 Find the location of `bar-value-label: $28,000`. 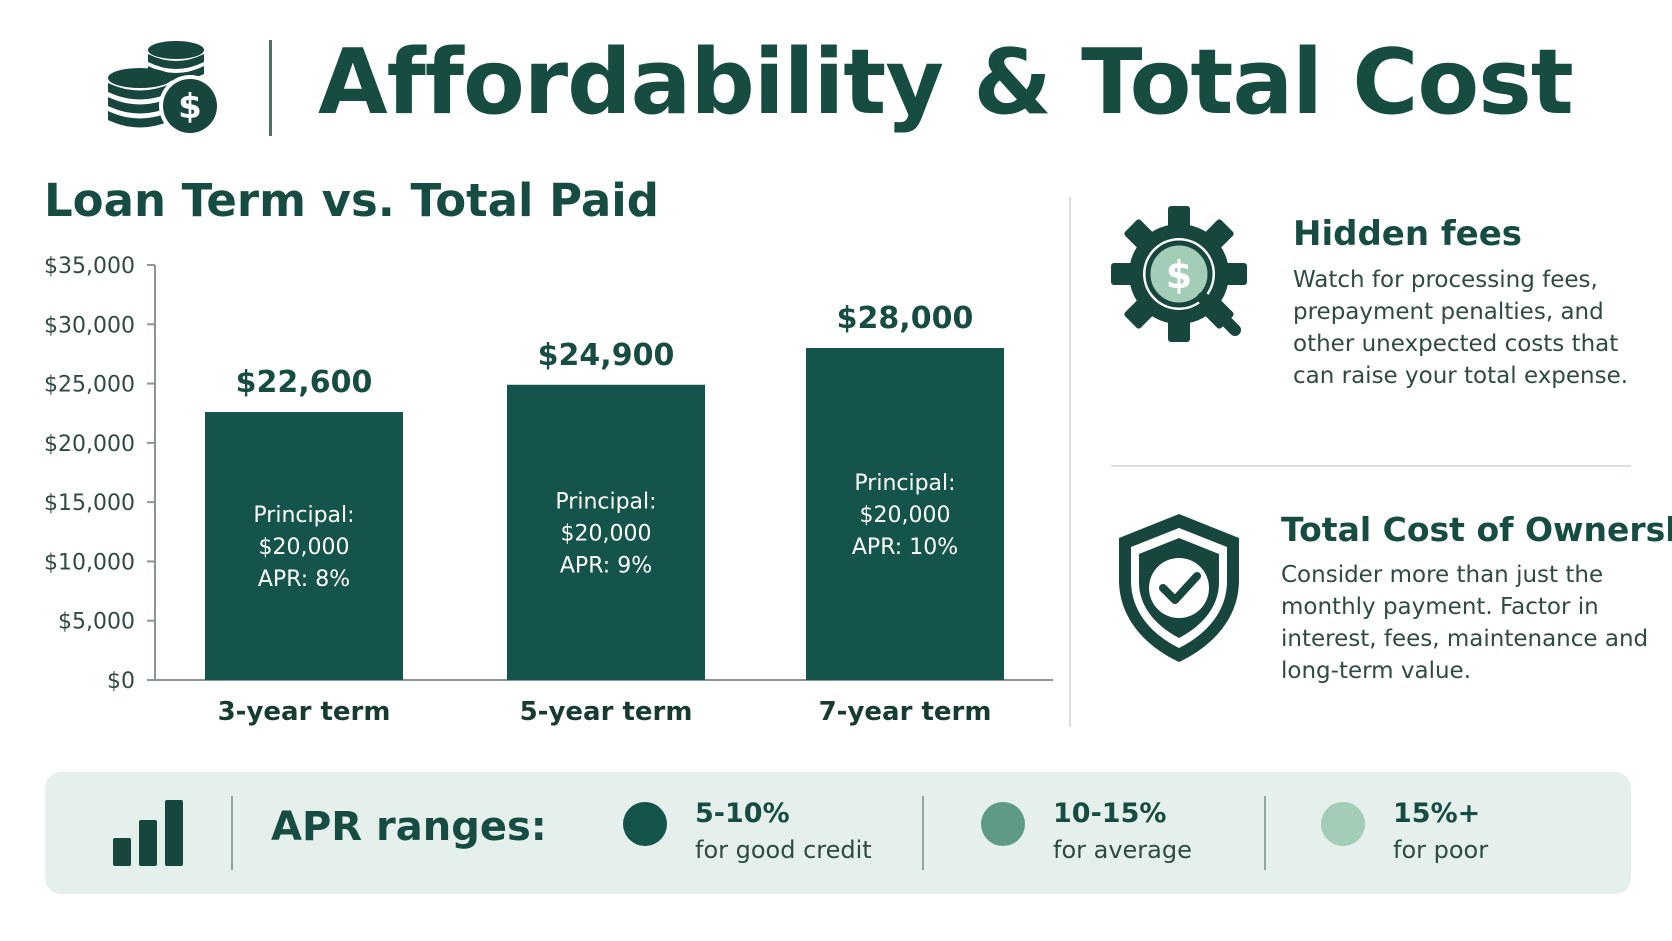

bar-value-label: $28,000 is located at coordinates (905, 318).